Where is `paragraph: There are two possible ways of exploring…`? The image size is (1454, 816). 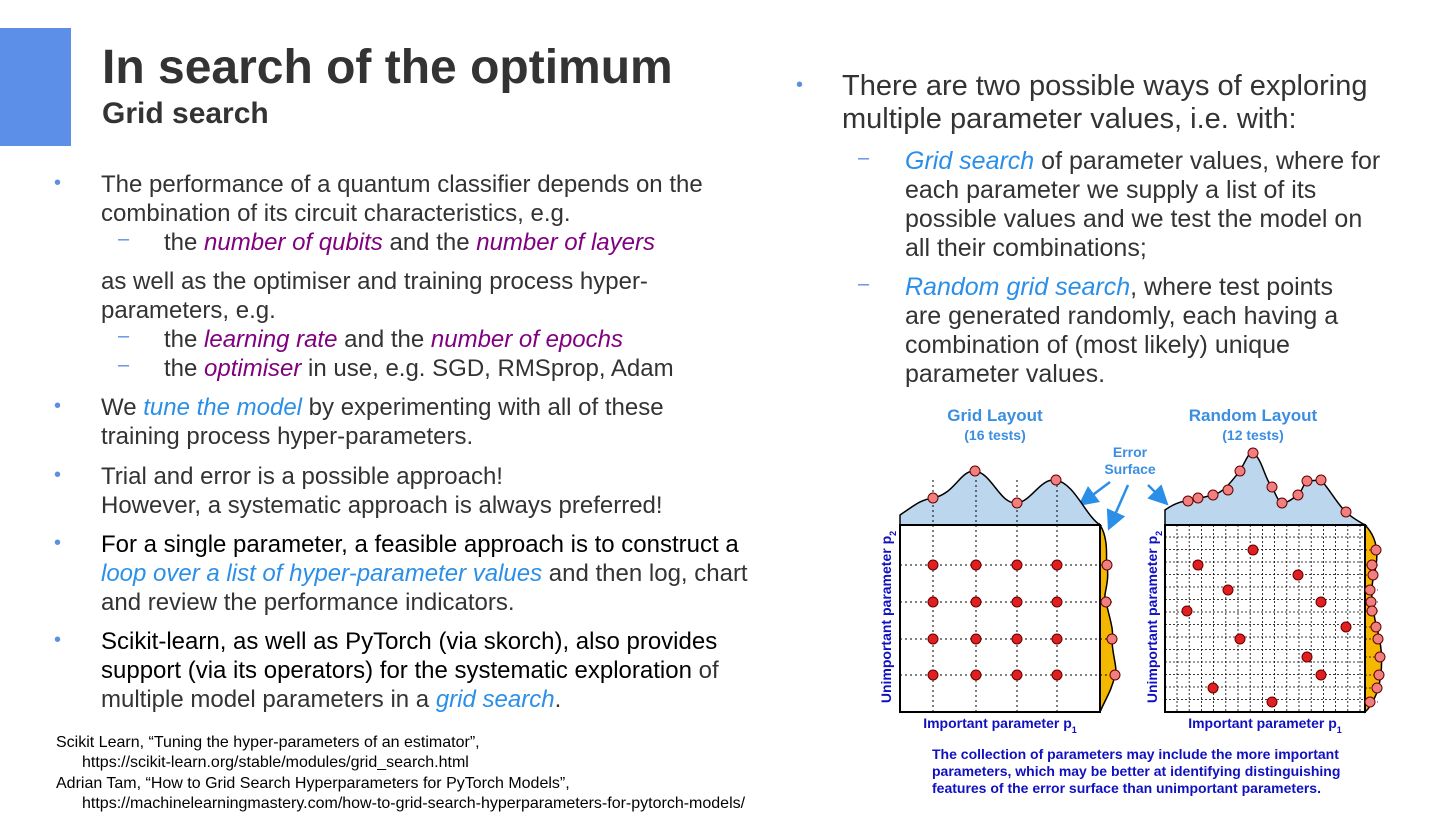
paragraph: There are two possible ways of exploring… is located at coordinates (1122, 103).